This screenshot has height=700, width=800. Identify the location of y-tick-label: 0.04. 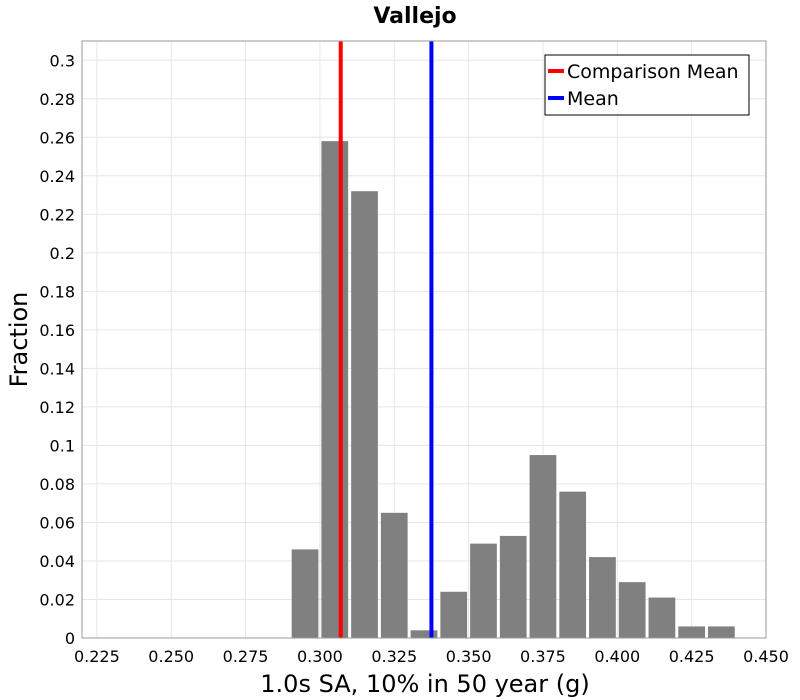
(57, 561).